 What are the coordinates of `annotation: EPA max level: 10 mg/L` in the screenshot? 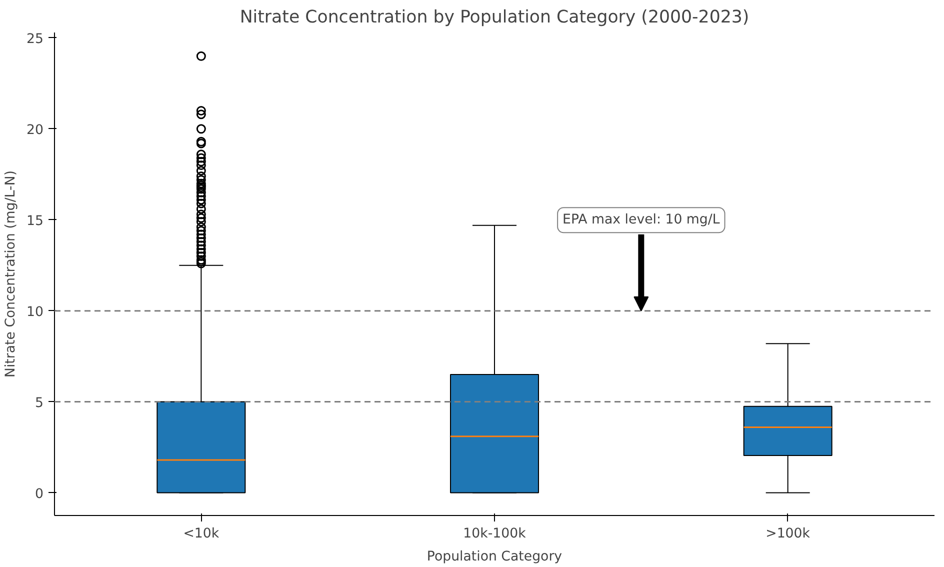 It's located at (641, 220).